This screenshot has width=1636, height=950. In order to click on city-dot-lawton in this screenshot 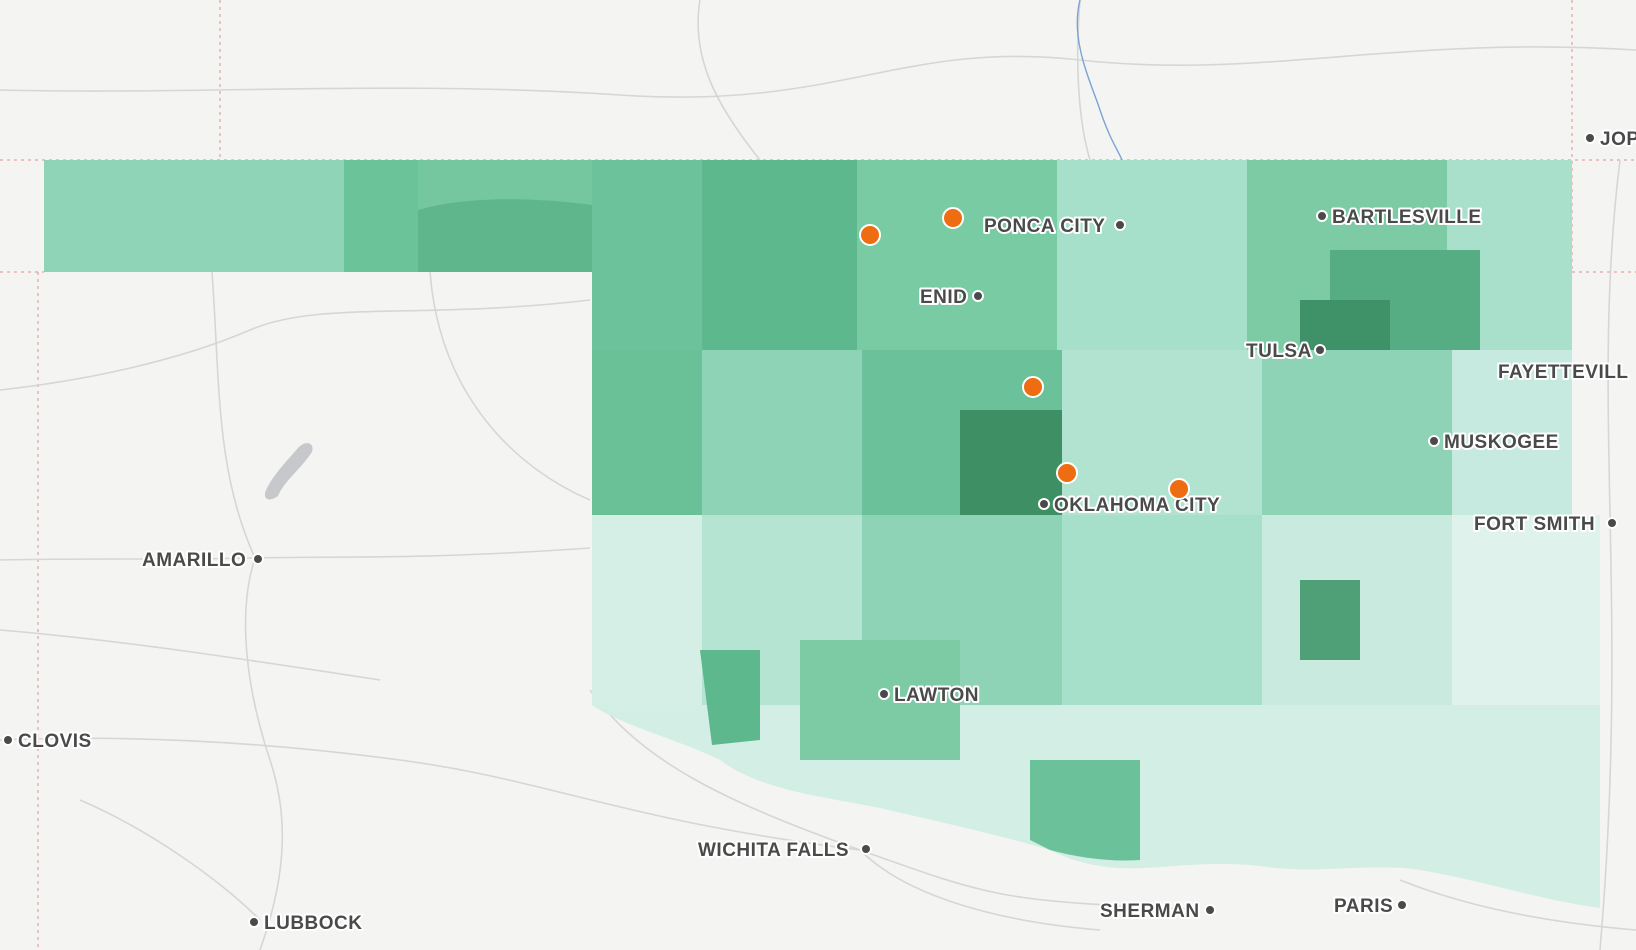, I will do `click(884, 694)`.